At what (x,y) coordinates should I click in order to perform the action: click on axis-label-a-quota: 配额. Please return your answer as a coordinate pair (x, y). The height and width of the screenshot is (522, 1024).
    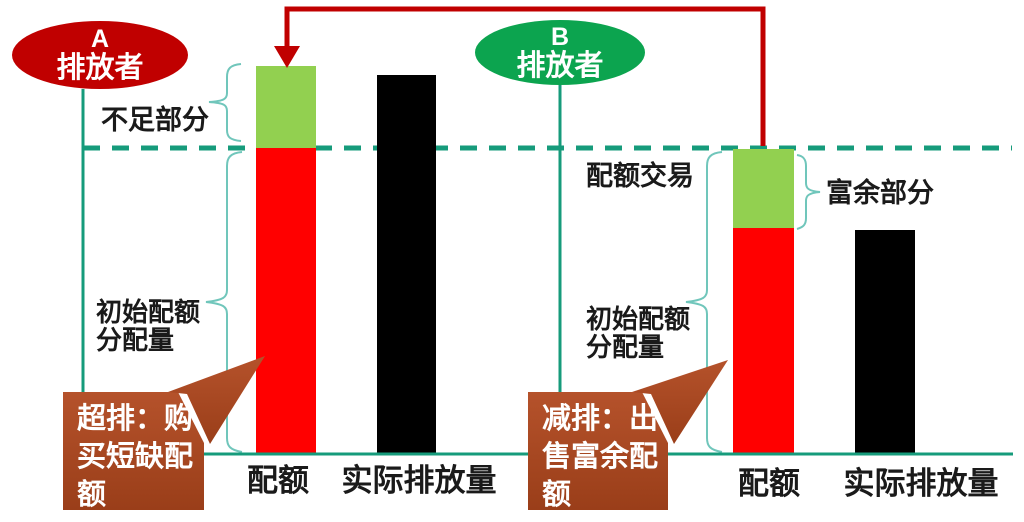
    Looking at the image, I should click on (278, 480).